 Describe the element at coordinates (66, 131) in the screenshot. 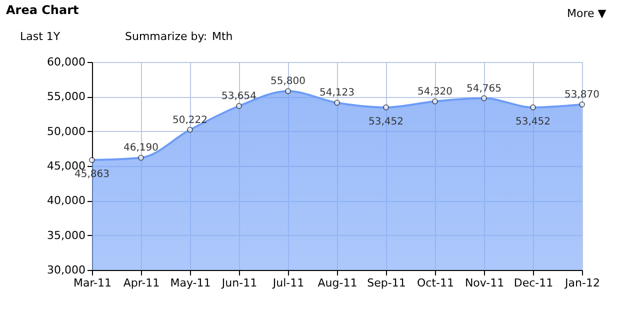

I see `y-tick-label: 50,000` at that location.